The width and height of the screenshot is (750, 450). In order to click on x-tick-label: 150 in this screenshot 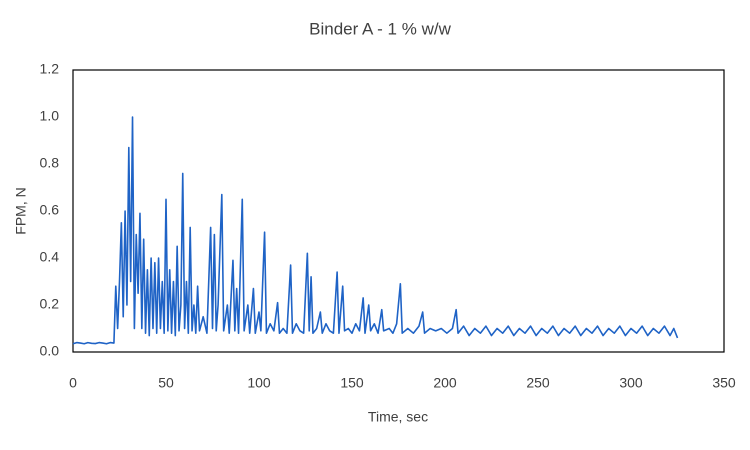, I will do `click(352, 383)`.